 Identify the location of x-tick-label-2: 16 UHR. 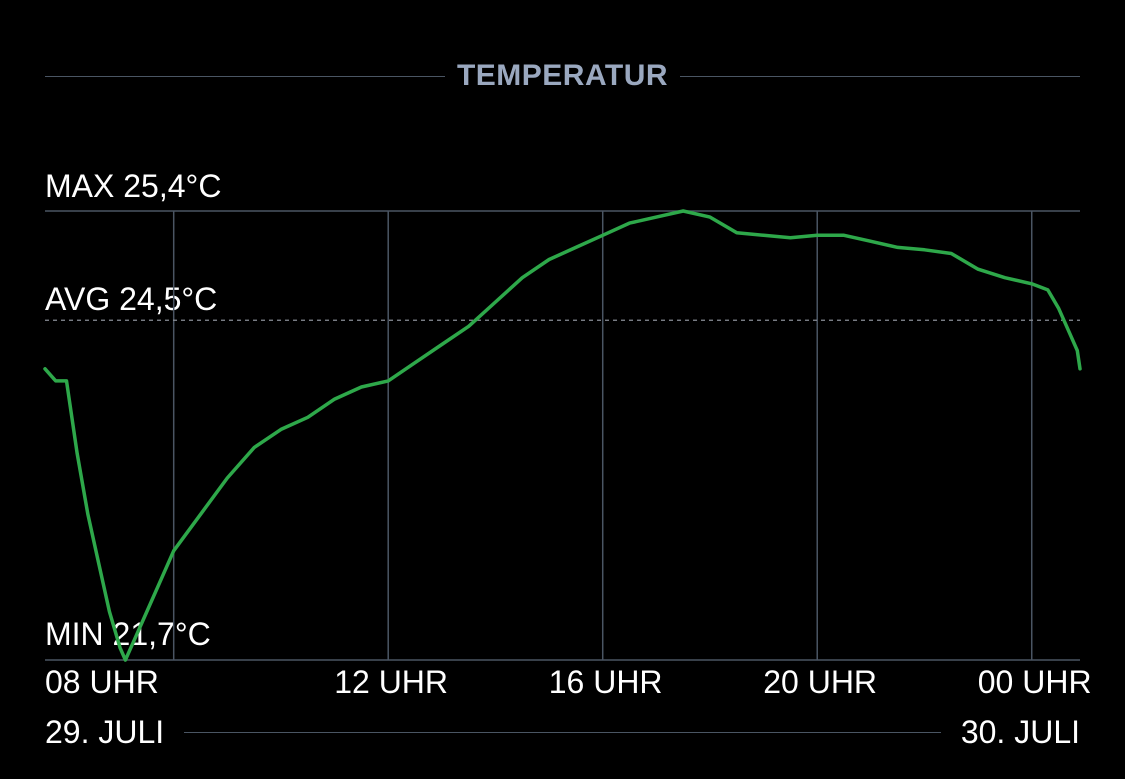
(605, 682).